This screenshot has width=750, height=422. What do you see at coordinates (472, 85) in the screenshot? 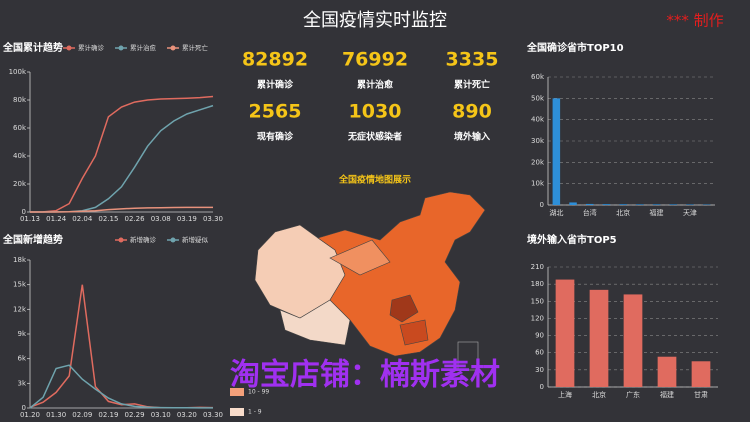
I see `stat-label: 累计死亡` at bounding box center [472, 85].